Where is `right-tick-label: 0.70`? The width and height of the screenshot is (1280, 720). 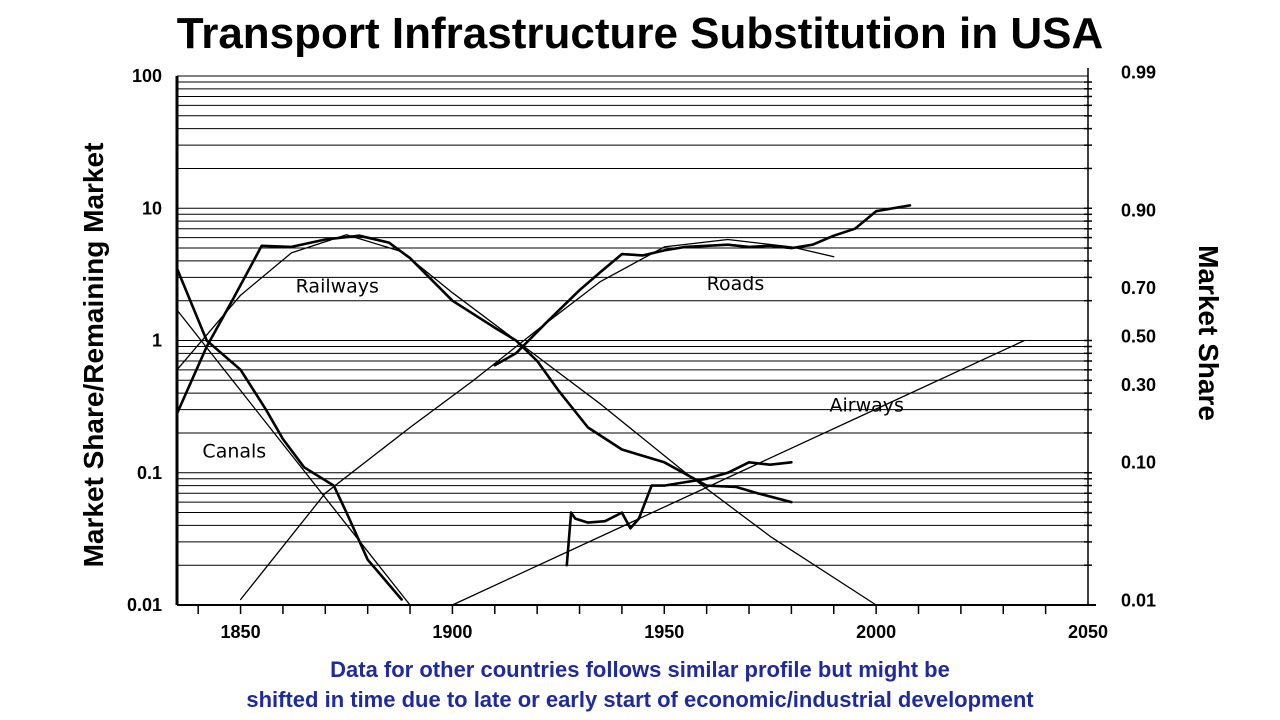 right-tick-label: 0.70 is located at coordinates (1138, 288).